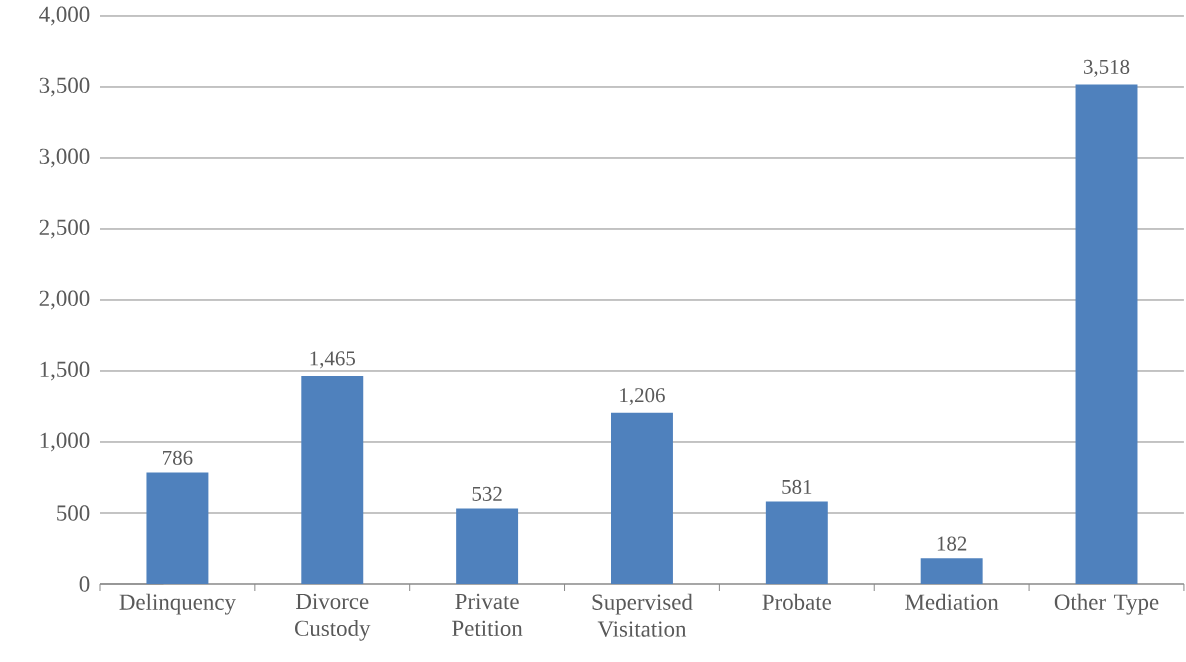  I want to click on y-tick-label: 3,500, so click(64, 87).